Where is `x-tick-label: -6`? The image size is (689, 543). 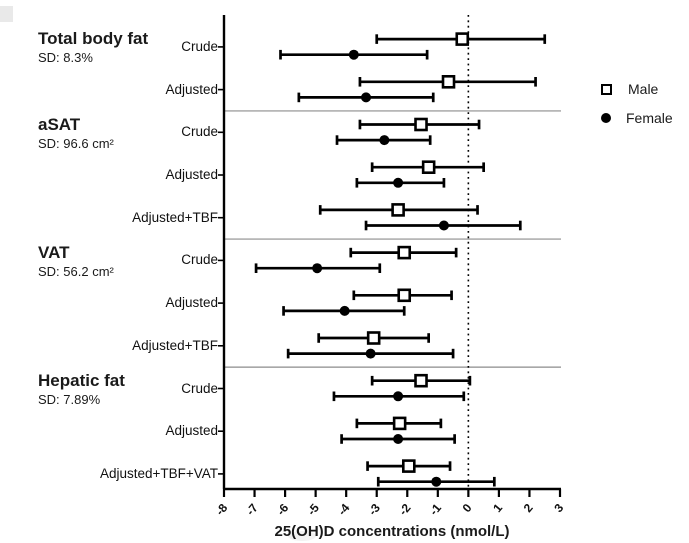
x-tick-label: -6 is located at coordinates (283, 509).